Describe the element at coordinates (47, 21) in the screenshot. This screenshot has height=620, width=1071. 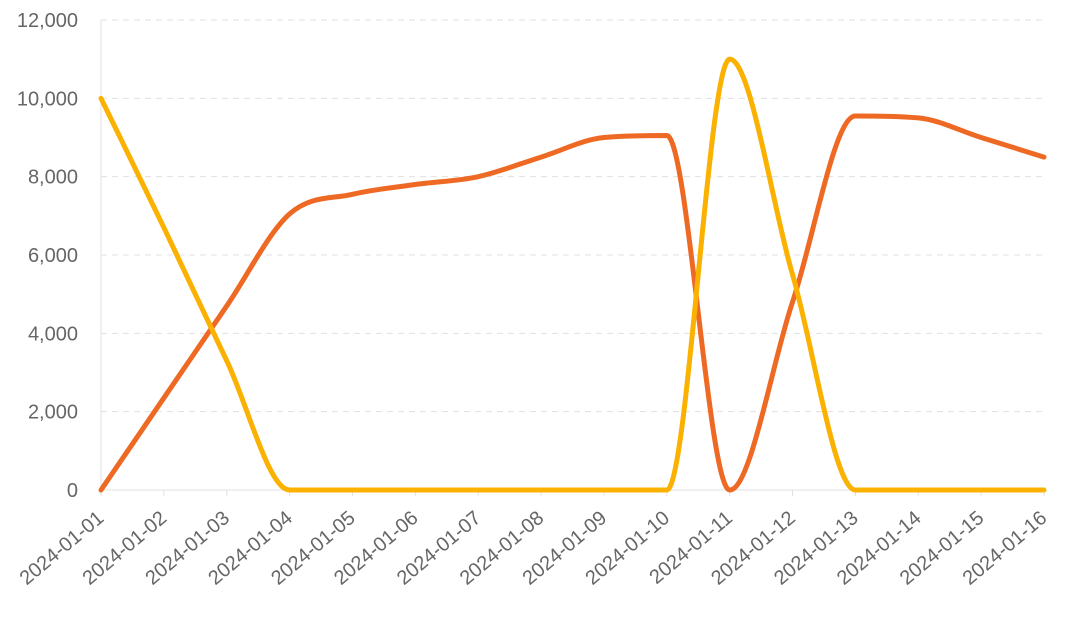
I see `y-tick-label: 12,000` at that location.